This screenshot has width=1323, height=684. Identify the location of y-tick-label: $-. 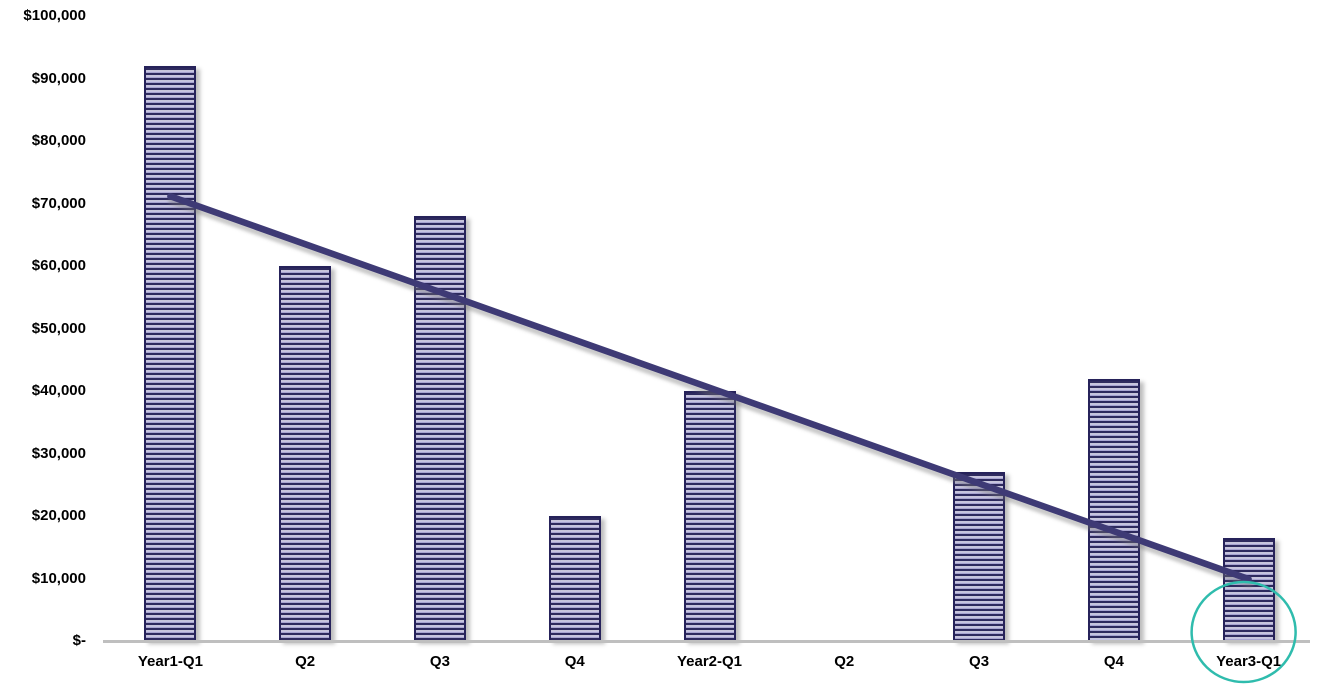
(79, 640).